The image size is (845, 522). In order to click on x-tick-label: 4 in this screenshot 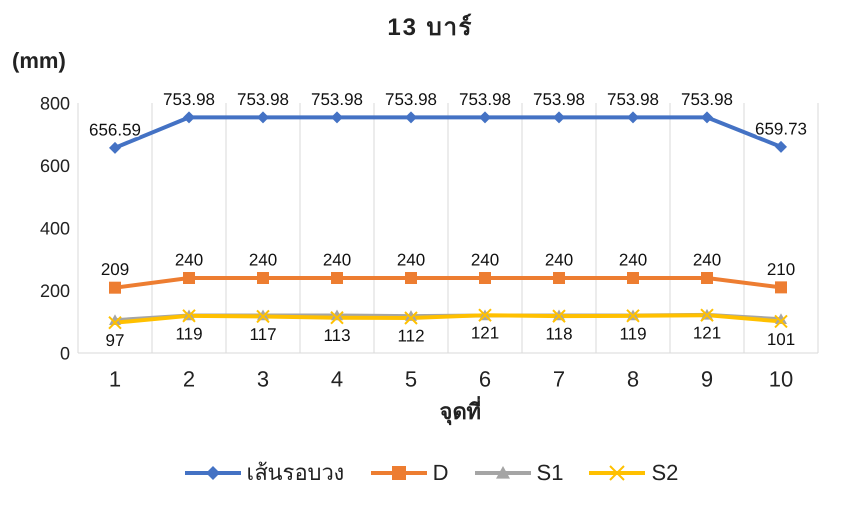, I will do `click(337, 379)`.